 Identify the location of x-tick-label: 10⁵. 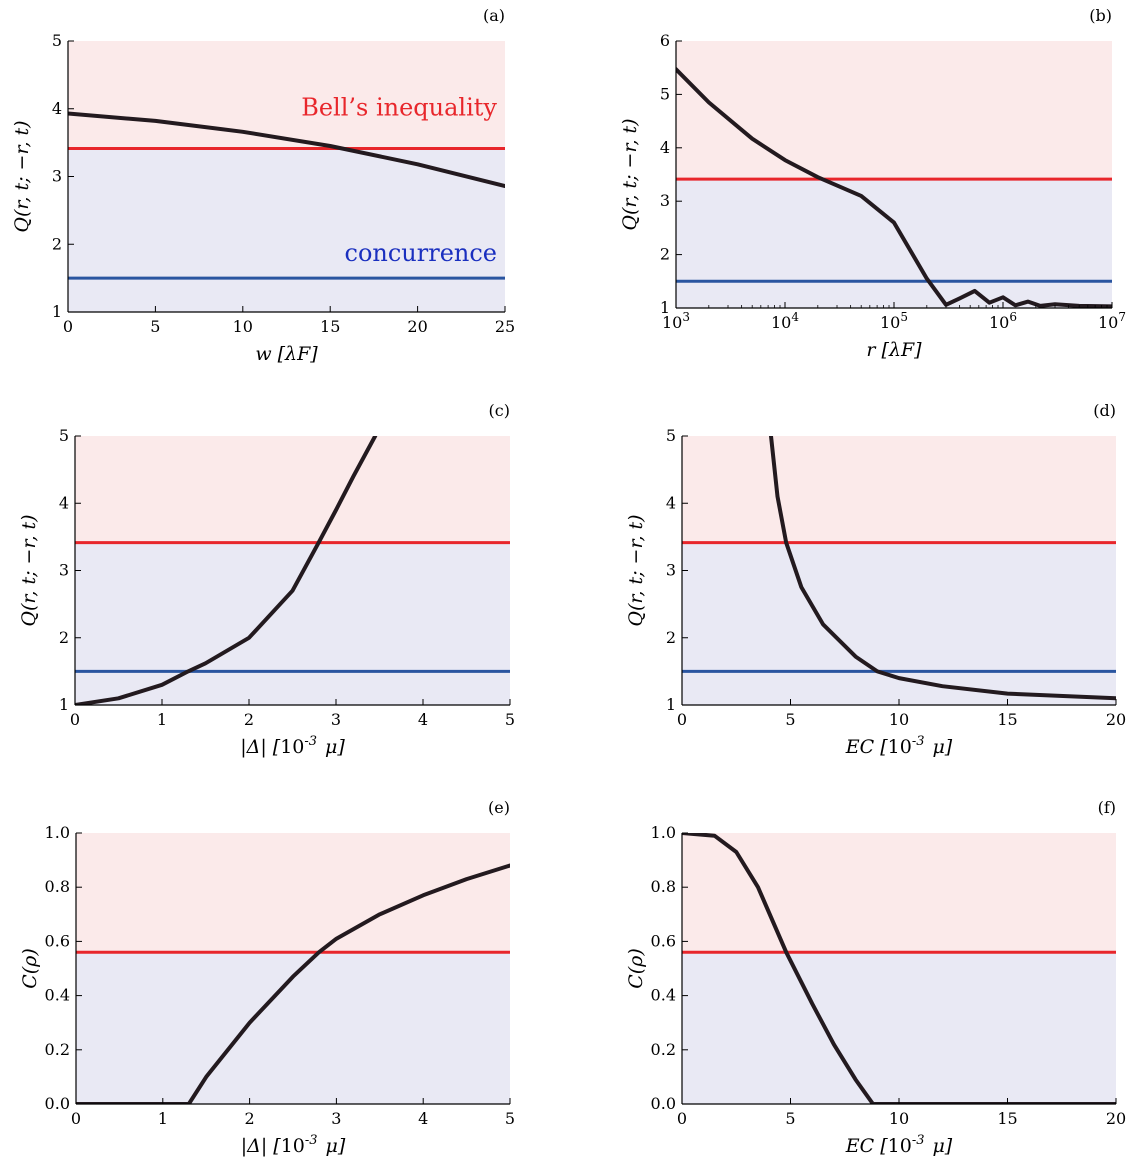
(894, 321).